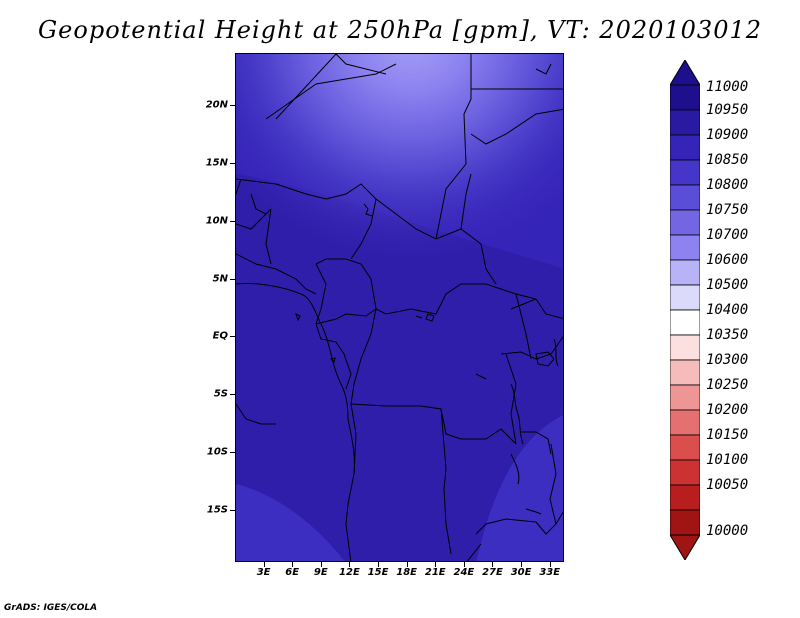  What do you see at coordinates (727, 531) in the screenshot?
I see `colorbar-level-label: 10000` at bounding box center [727, 531].